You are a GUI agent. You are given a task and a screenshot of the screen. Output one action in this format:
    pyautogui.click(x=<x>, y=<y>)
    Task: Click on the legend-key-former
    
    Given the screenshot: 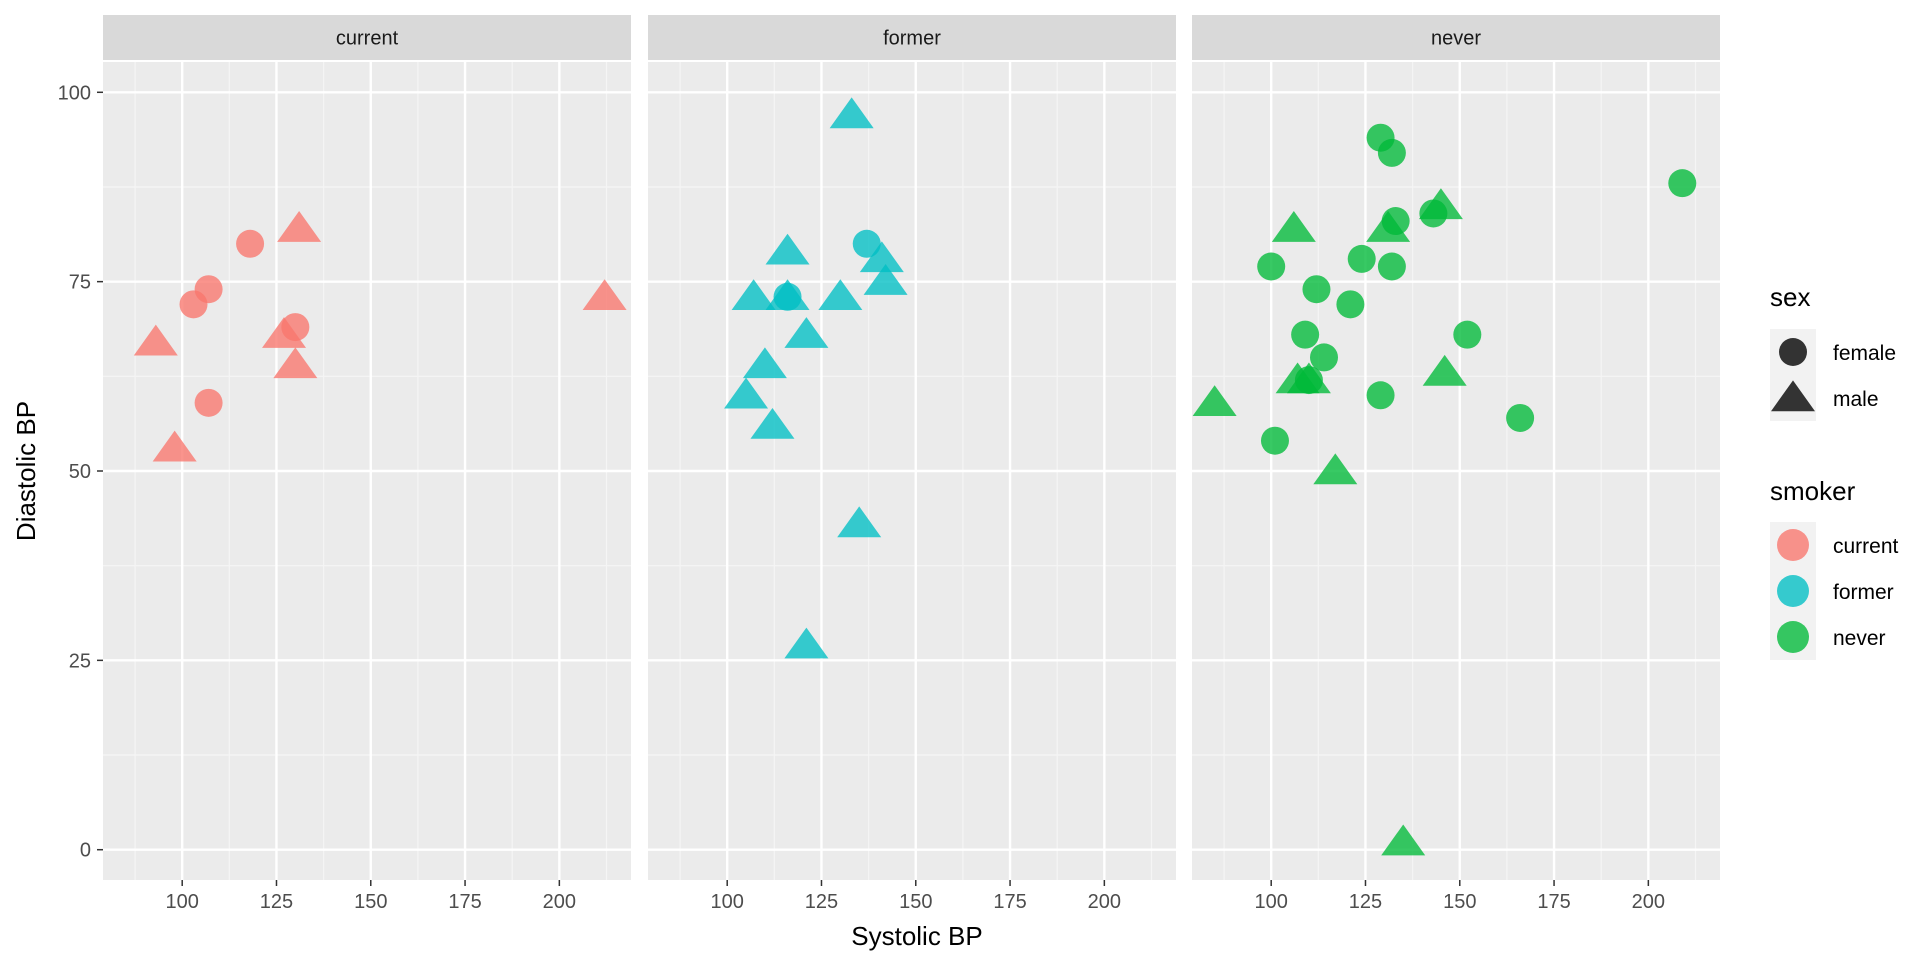 What is the action you would take?
    pyautogui.click(x=1793, y=591)
    